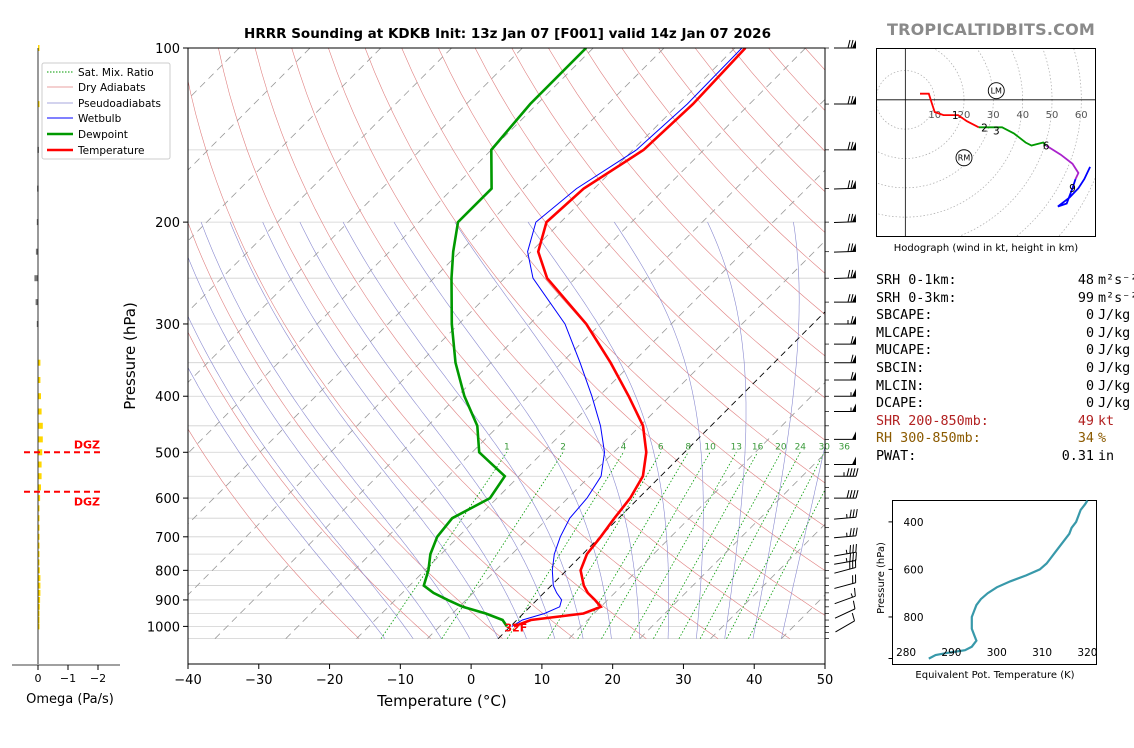  Describe the element at coordinates (167, 601) in the screenshot. I see `pressure-tick-label: 900` at that location.